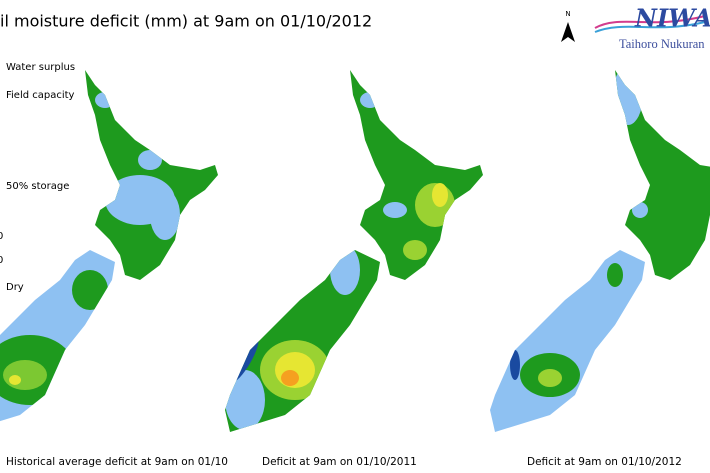 This screenshot has width=710, height=473. Describe the element at coordinates (567, 14) in the screenshot. I see `north-label: N` at that location.